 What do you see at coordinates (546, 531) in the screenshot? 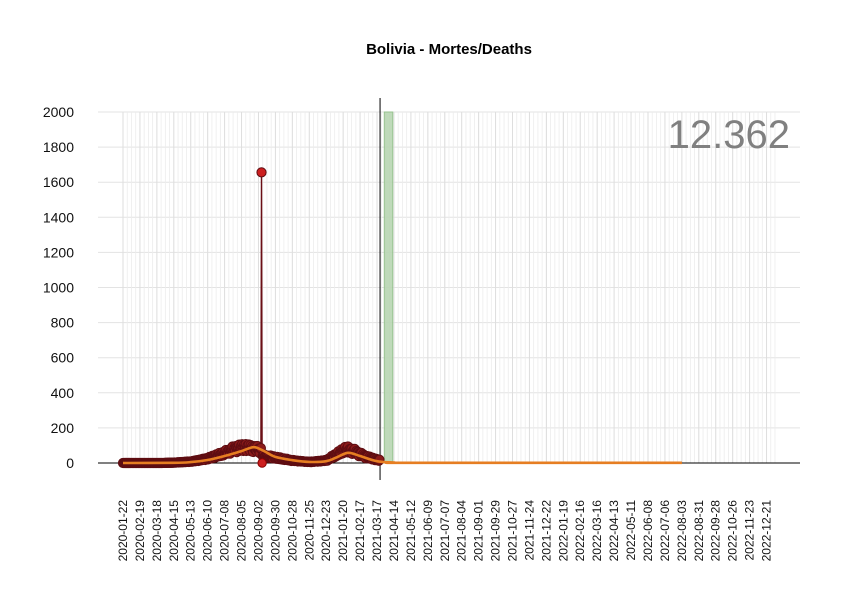
I see `x-tick-label: 2021-12-22` at bounding box center [546, 531].